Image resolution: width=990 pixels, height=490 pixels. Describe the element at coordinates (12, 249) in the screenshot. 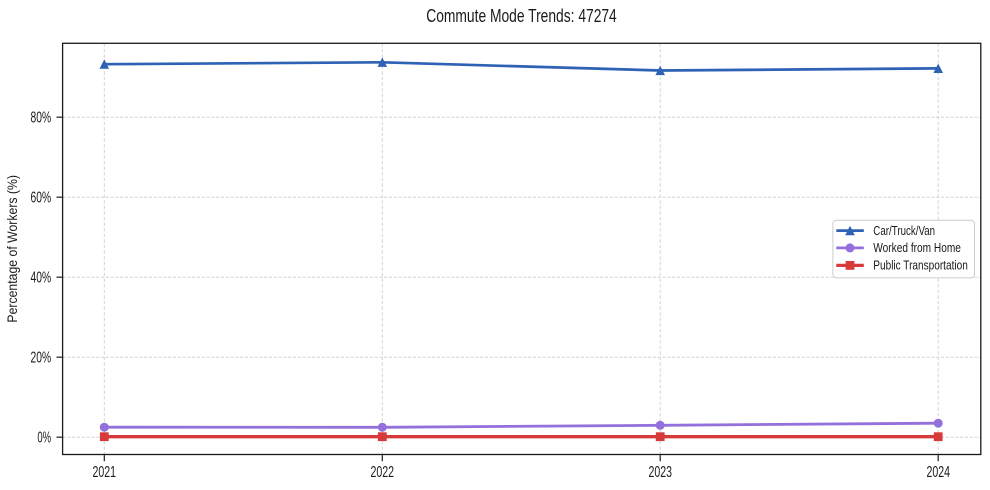

I see `svg-text: Percentage of Workers (%)` at that location.